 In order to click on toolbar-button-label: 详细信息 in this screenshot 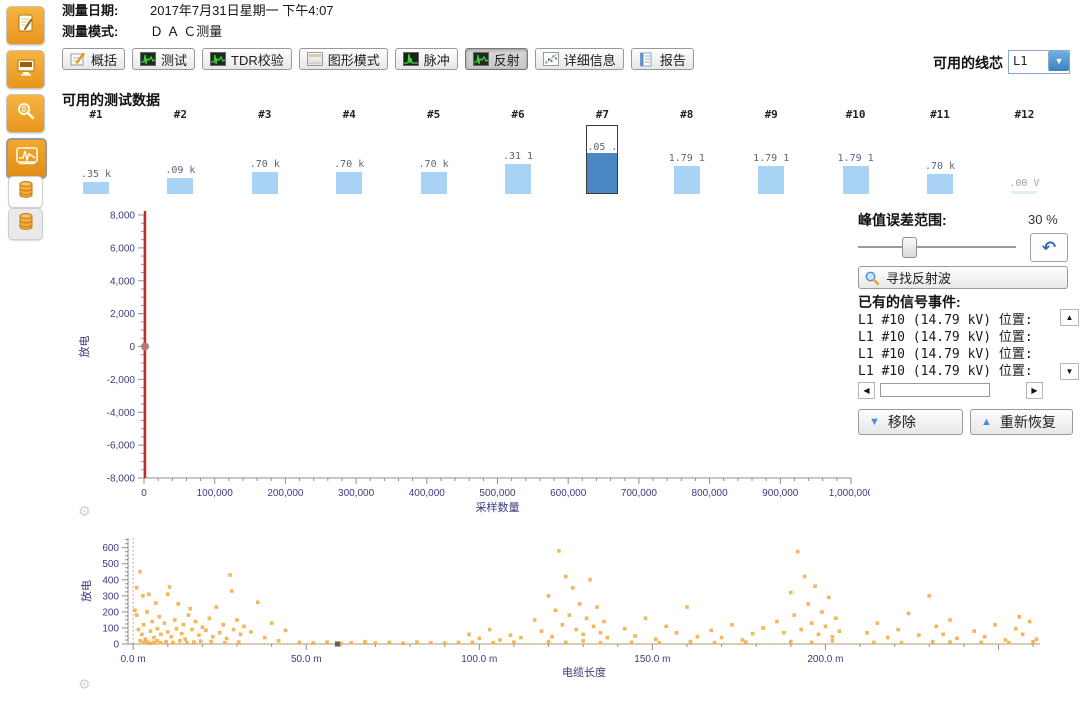, I will do `click(589, 60)`.